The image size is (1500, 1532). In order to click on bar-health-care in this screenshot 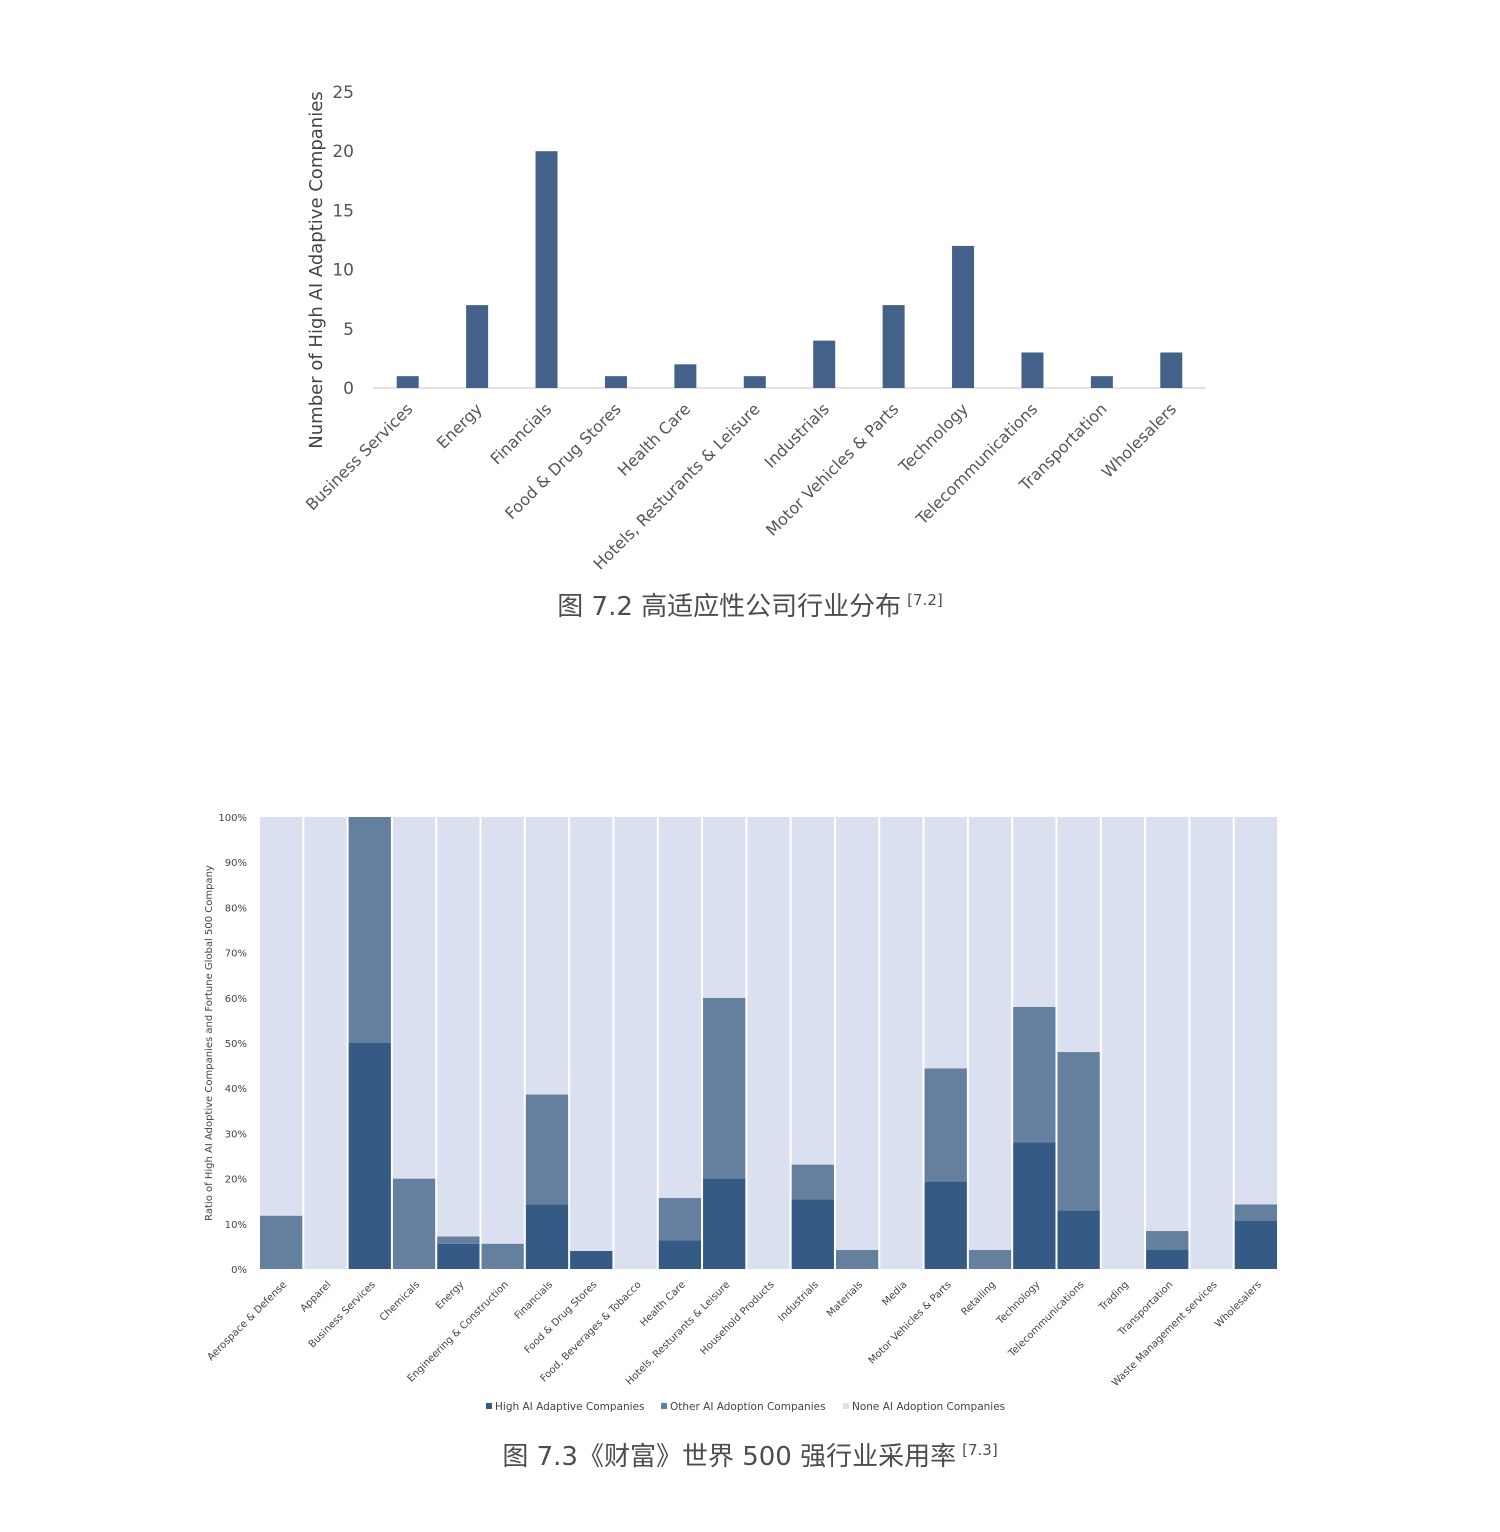, I will do `click(685, 376)`.